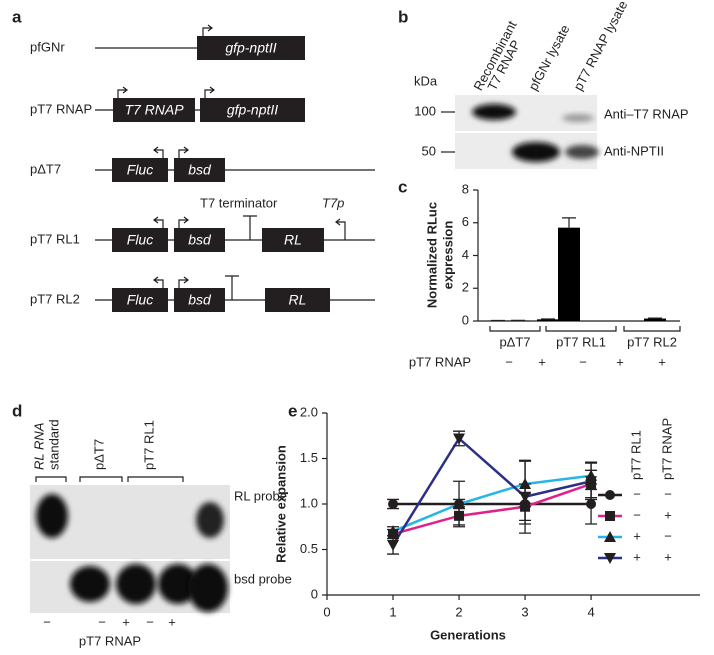  Describe the element at coordinates (465, 221) in the screenshot. I see `y-tick-label: 6` at that location.